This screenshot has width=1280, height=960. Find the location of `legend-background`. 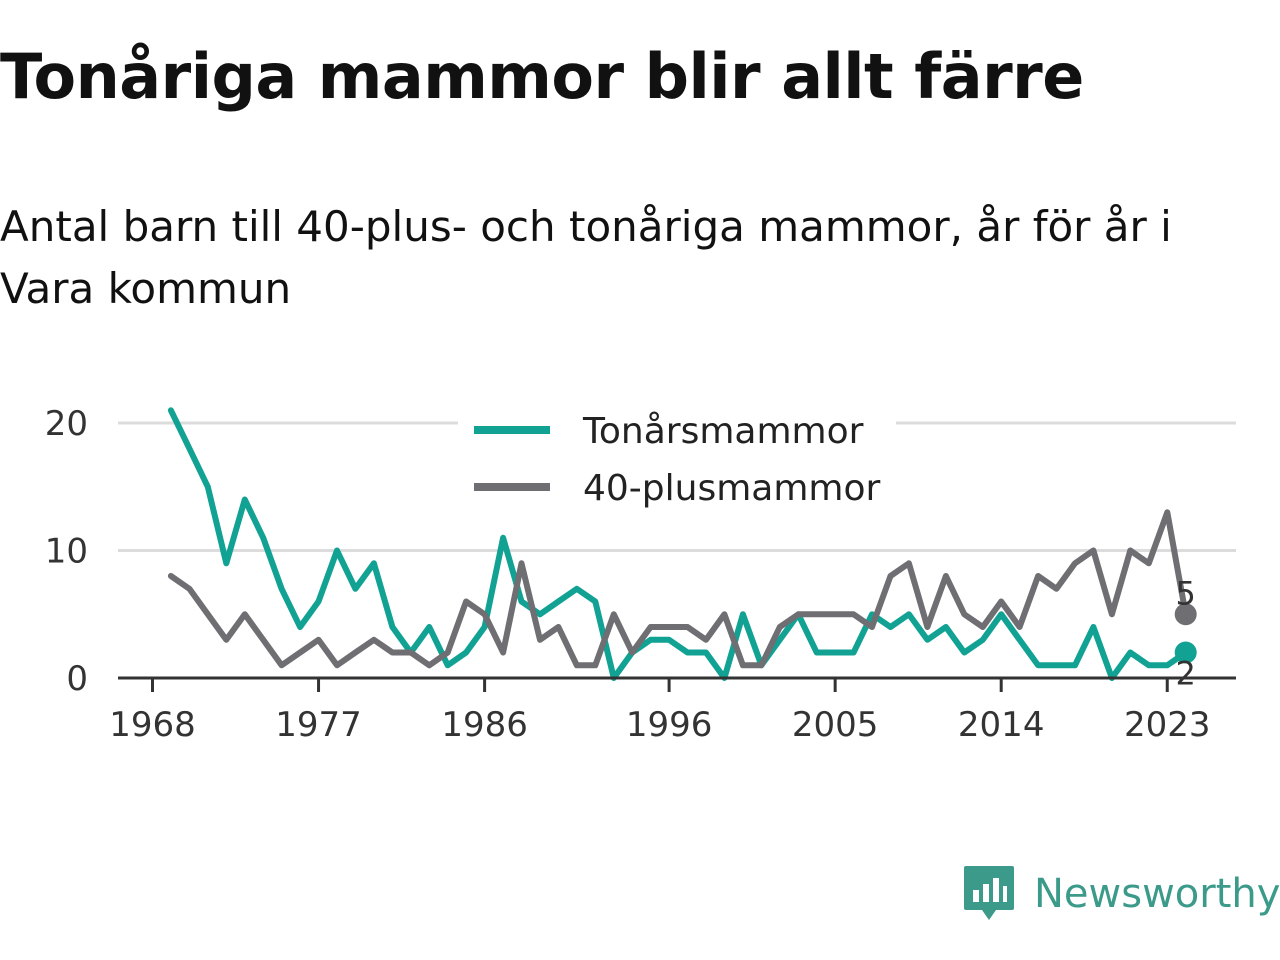

legend-background is located at coordinates (677, 462).